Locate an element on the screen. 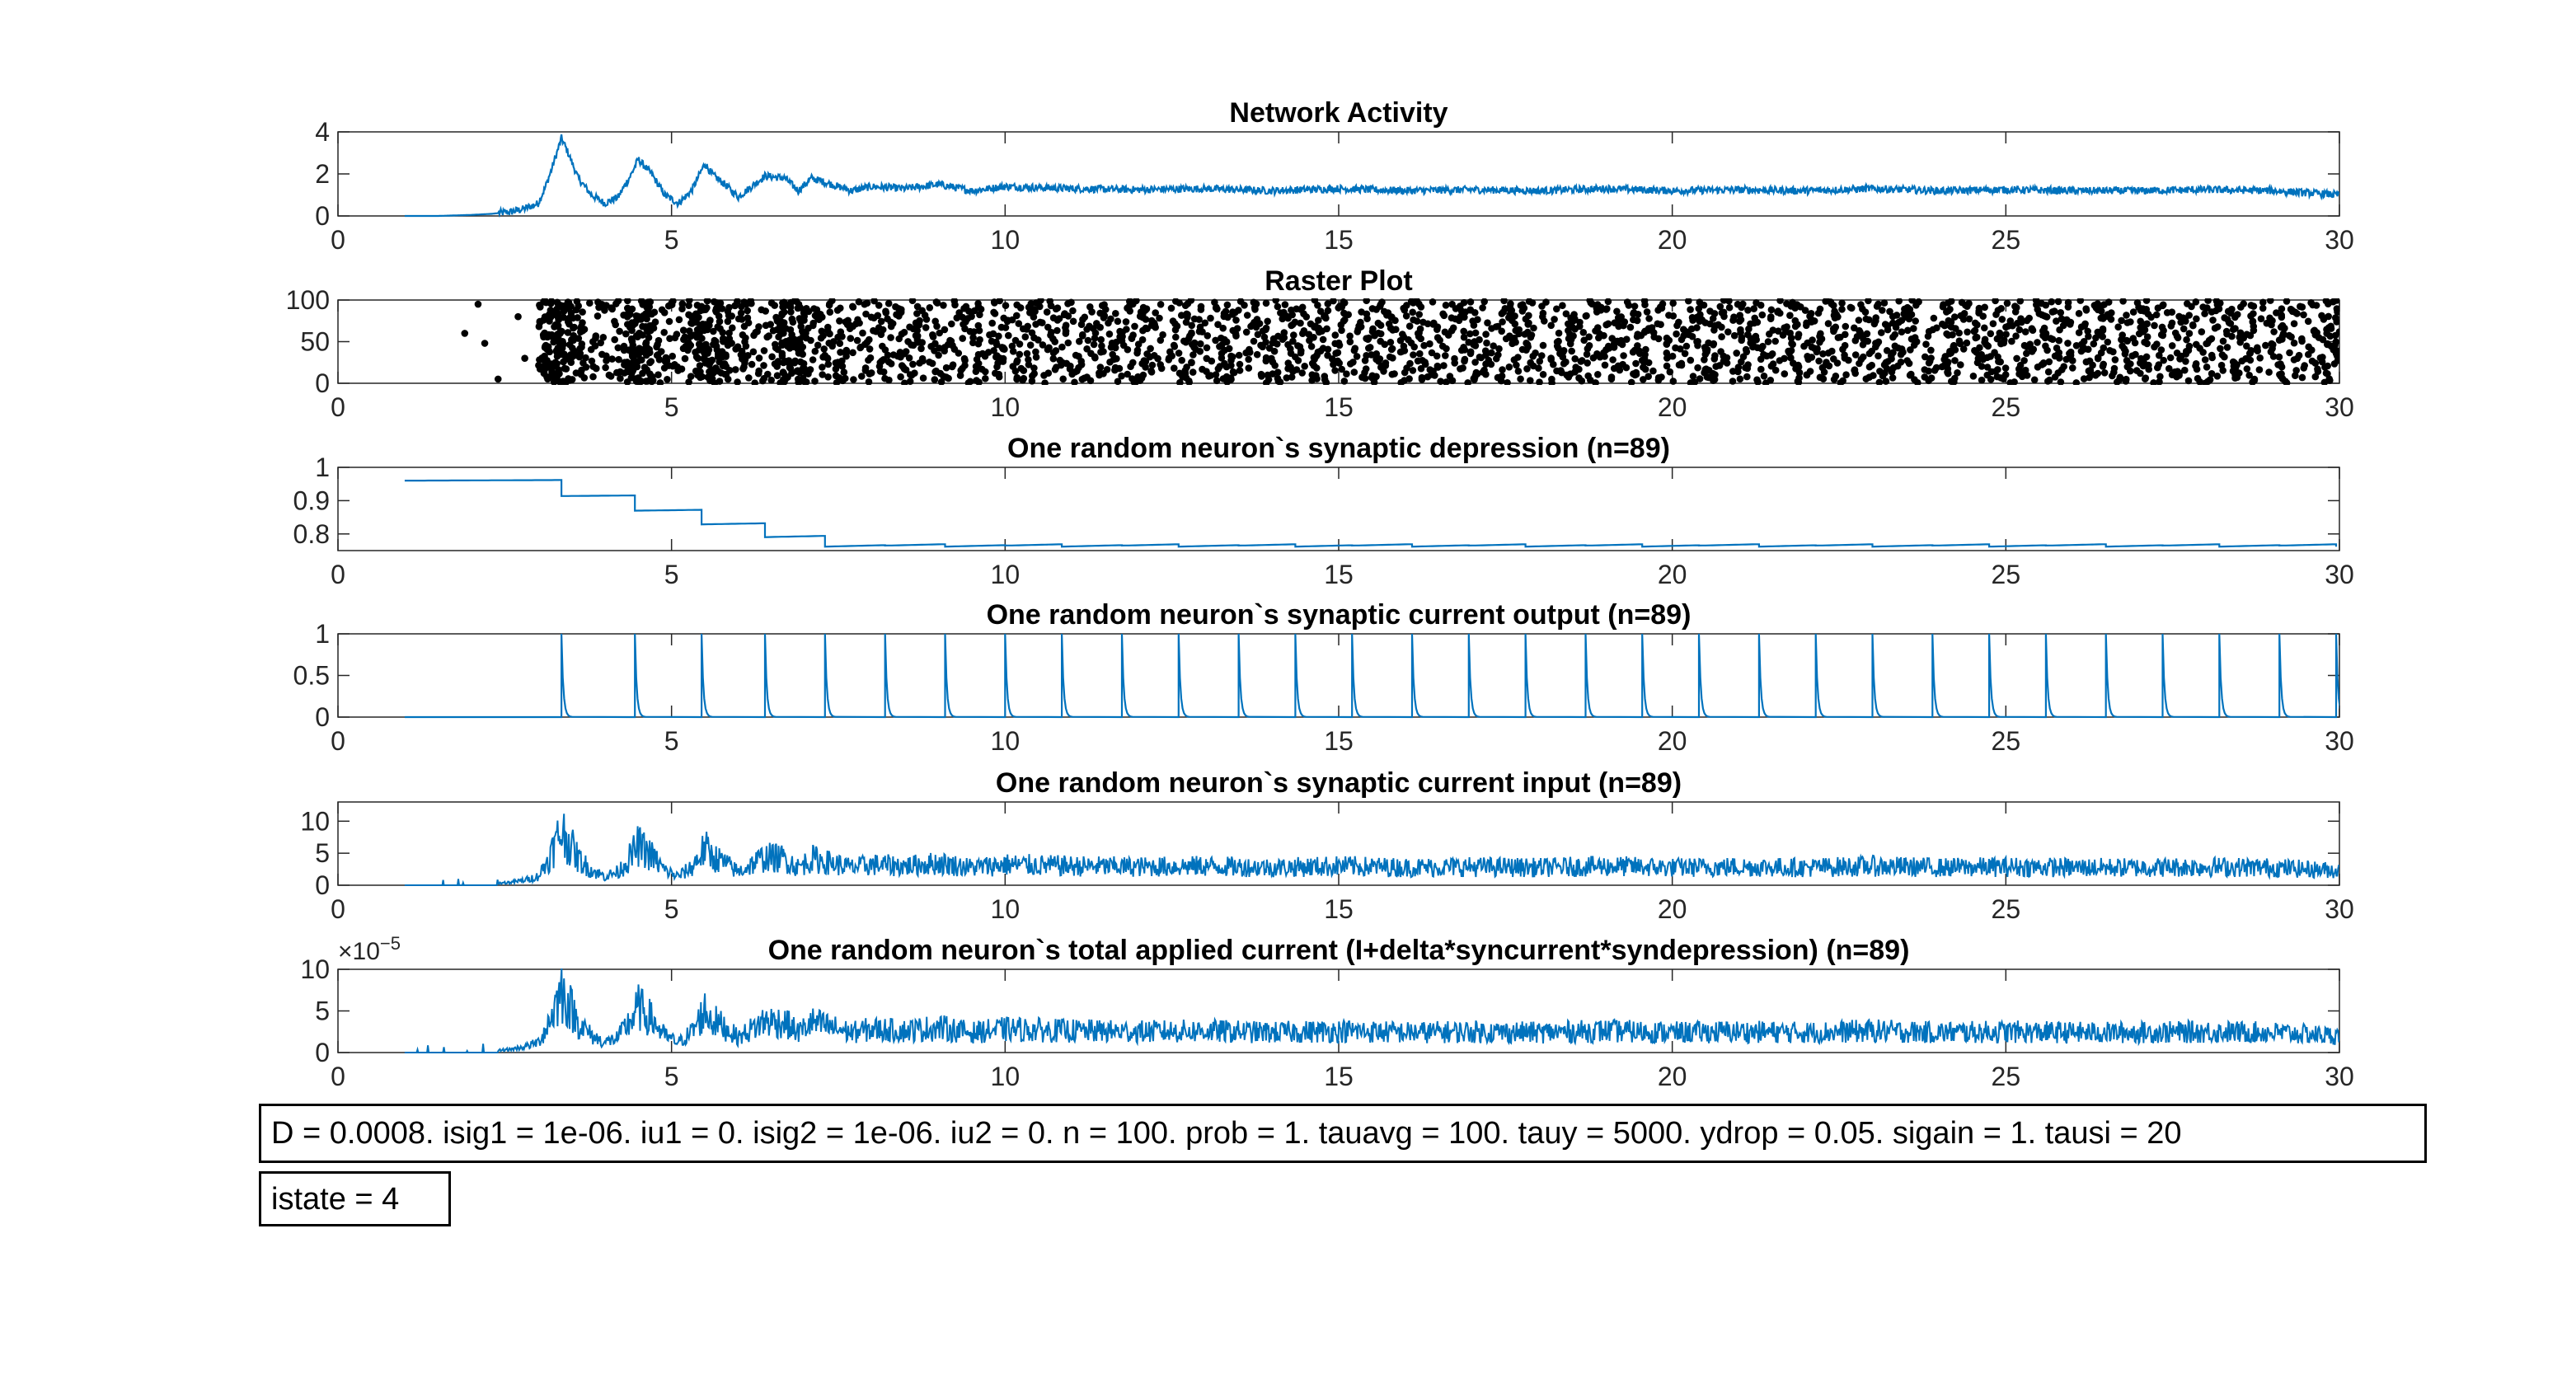 This screenshot has height=1374, width=2576. x-tick-label: 25 is located at coordinates (2007, 574).